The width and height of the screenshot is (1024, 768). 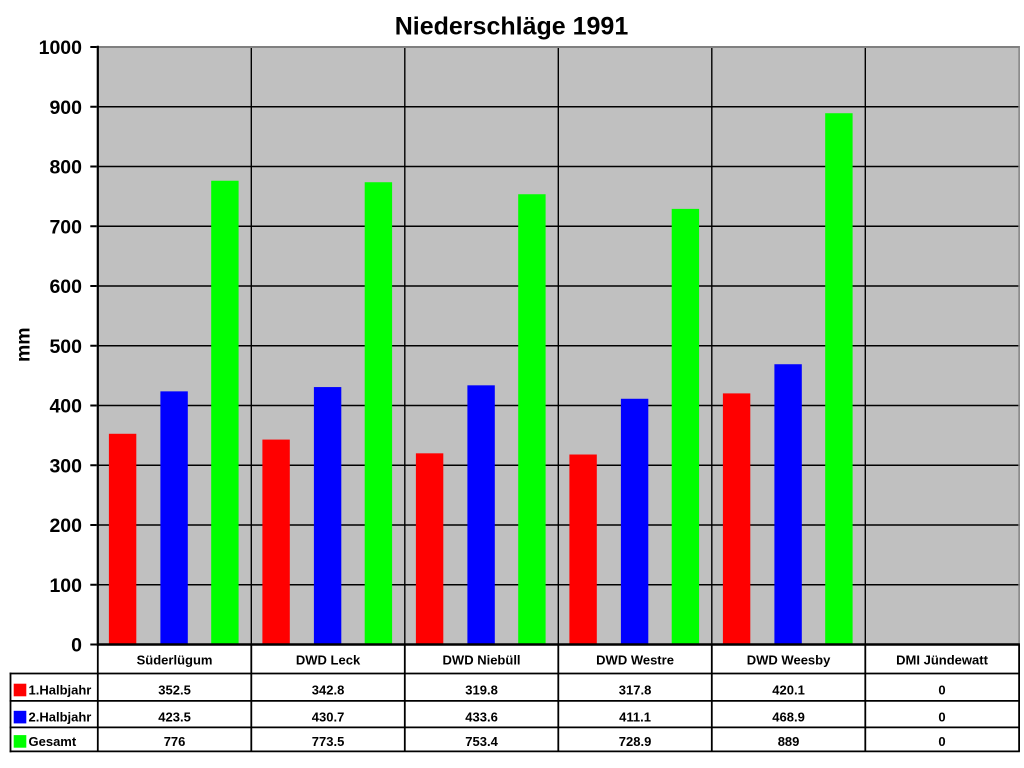 What do you see at coordinates (53, 741) in the screenshot?
I see `svg-text: Gesamt` at bounding box center [53, 741].